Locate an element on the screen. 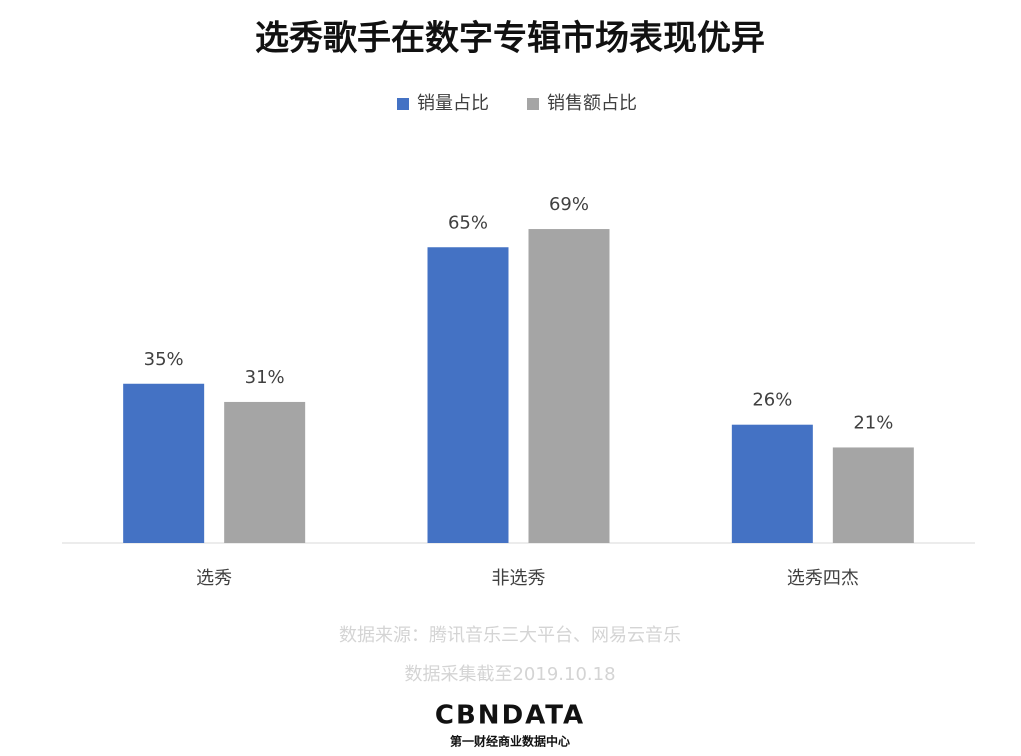  logo-subtitle: 第一财经商业数据中心 is located at coordinates (510, 741).